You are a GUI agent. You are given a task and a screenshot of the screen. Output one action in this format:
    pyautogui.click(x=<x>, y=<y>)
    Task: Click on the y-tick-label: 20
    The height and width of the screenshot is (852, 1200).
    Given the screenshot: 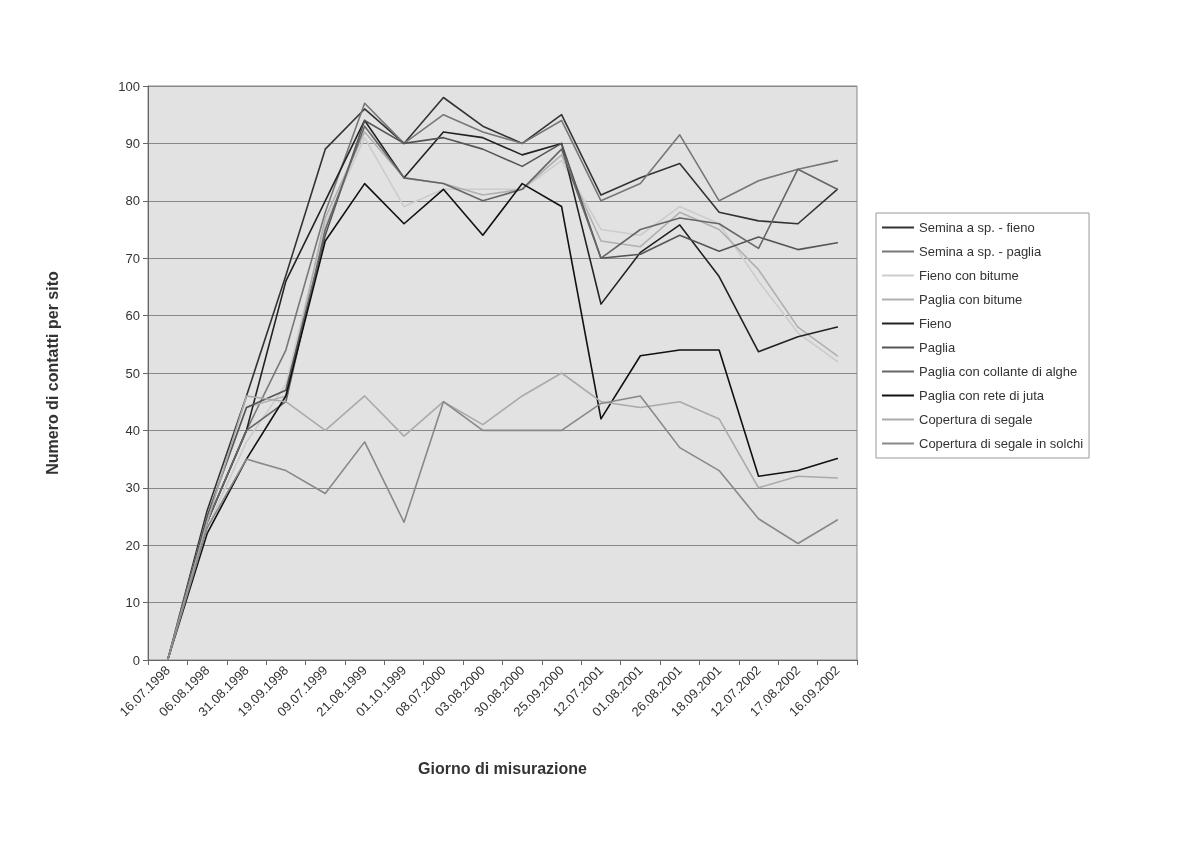 What is the action you would take?
    pyautogui.click(x=132, y=545)
    